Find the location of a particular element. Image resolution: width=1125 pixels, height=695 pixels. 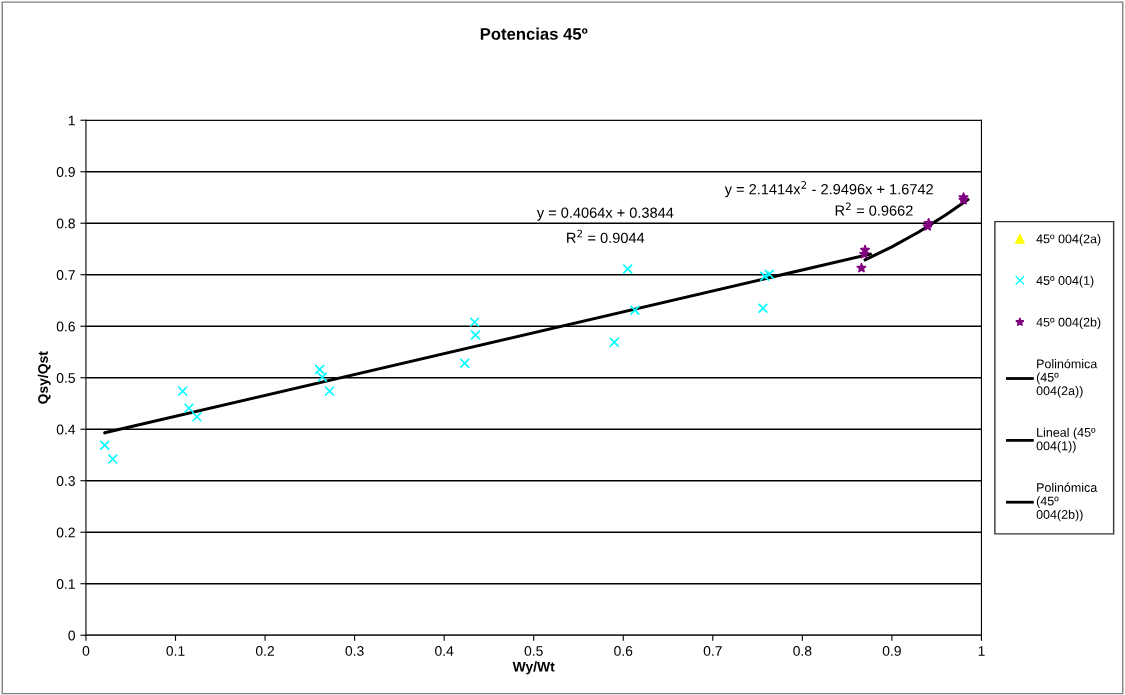

y-tick-label: 0.2 is located at coordinates (65, 532).